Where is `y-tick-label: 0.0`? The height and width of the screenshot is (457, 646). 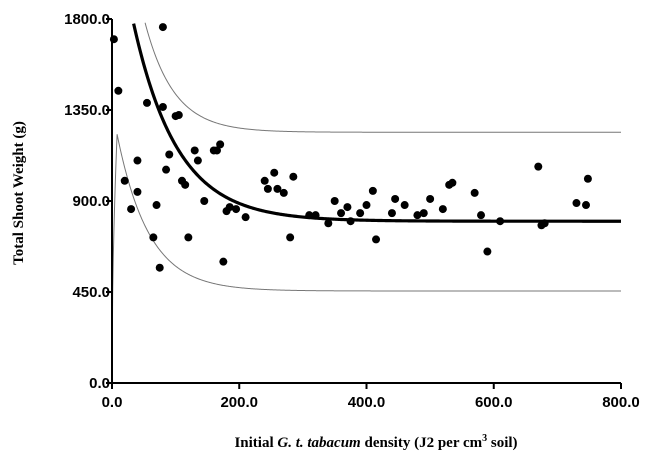 y-tick-label: 0.0 is located at coordinates (99, 383).